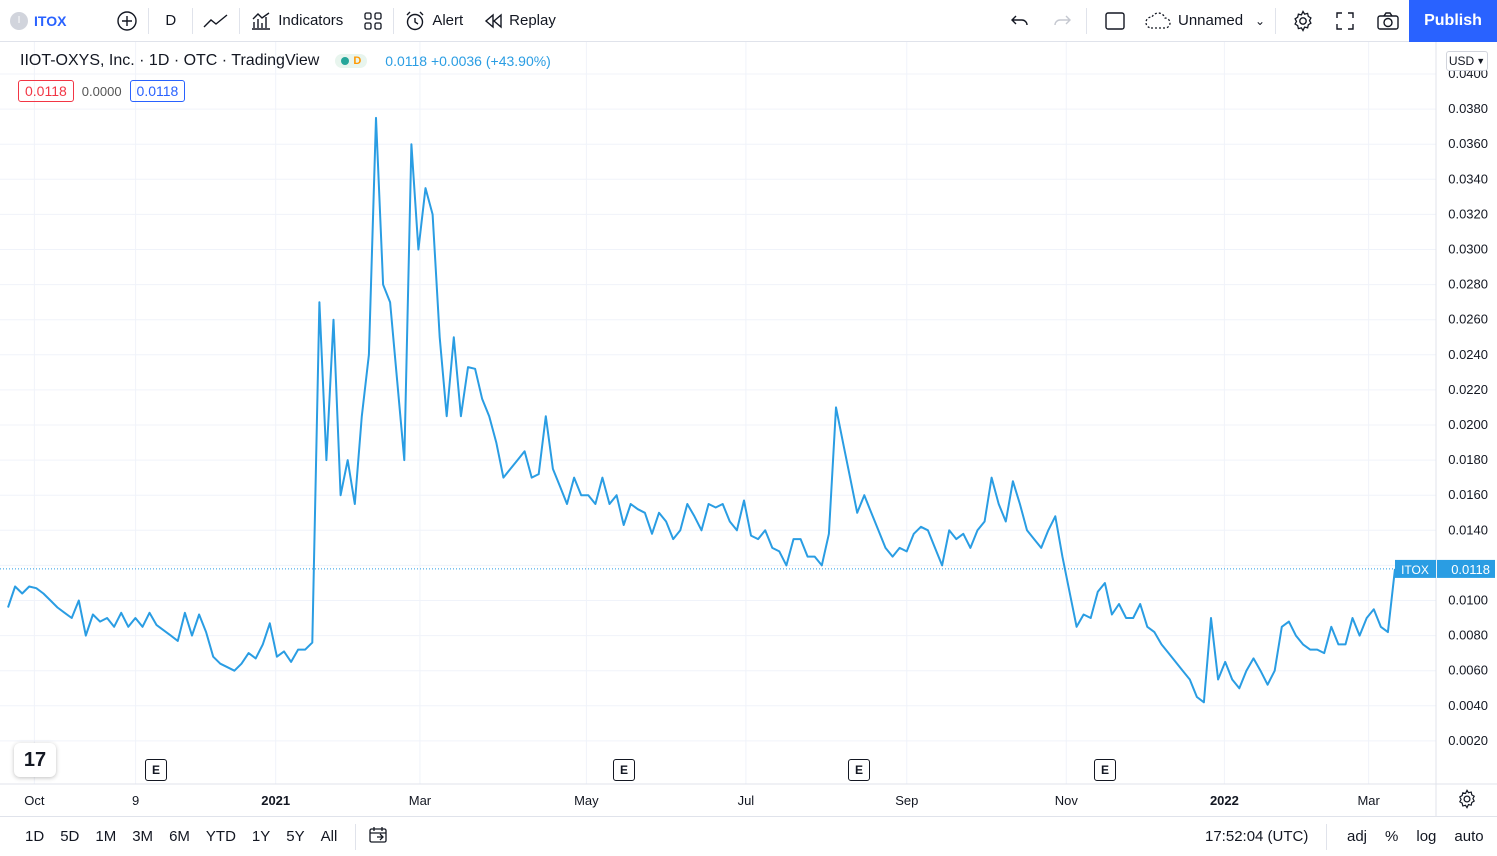 The image size is (1497, 856). I want to click on axis-settings-button, so click(1467, 801).